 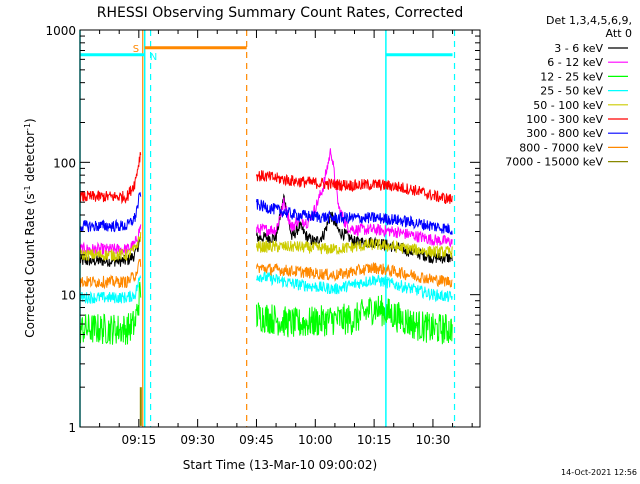 What do you see at coordinates (571, 91) in the screenshot?
I see `legend-label-3: 25 - 50 keV` at bounding box center [571, 91].